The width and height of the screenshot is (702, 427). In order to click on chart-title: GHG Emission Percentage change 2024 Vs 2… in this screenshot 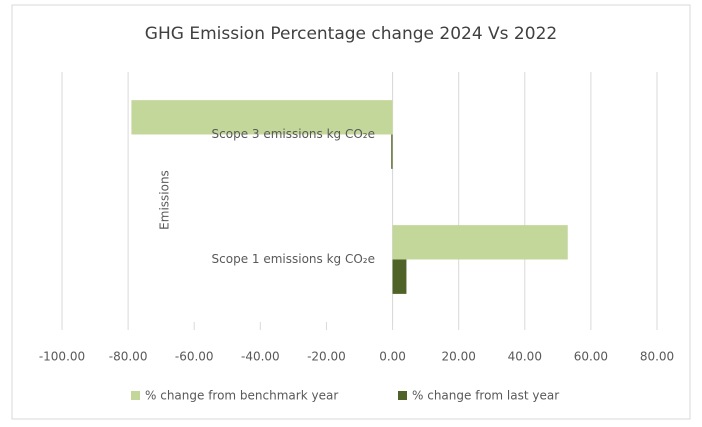, I will do `click(351, 34)`.